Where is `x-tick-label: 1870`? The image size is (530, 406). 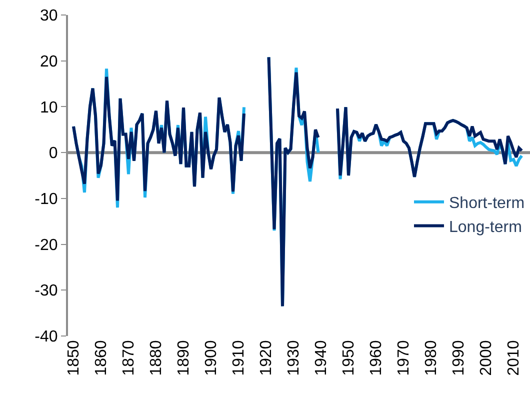 x-tick-label: 1870 is located at coordinates (129, 358).